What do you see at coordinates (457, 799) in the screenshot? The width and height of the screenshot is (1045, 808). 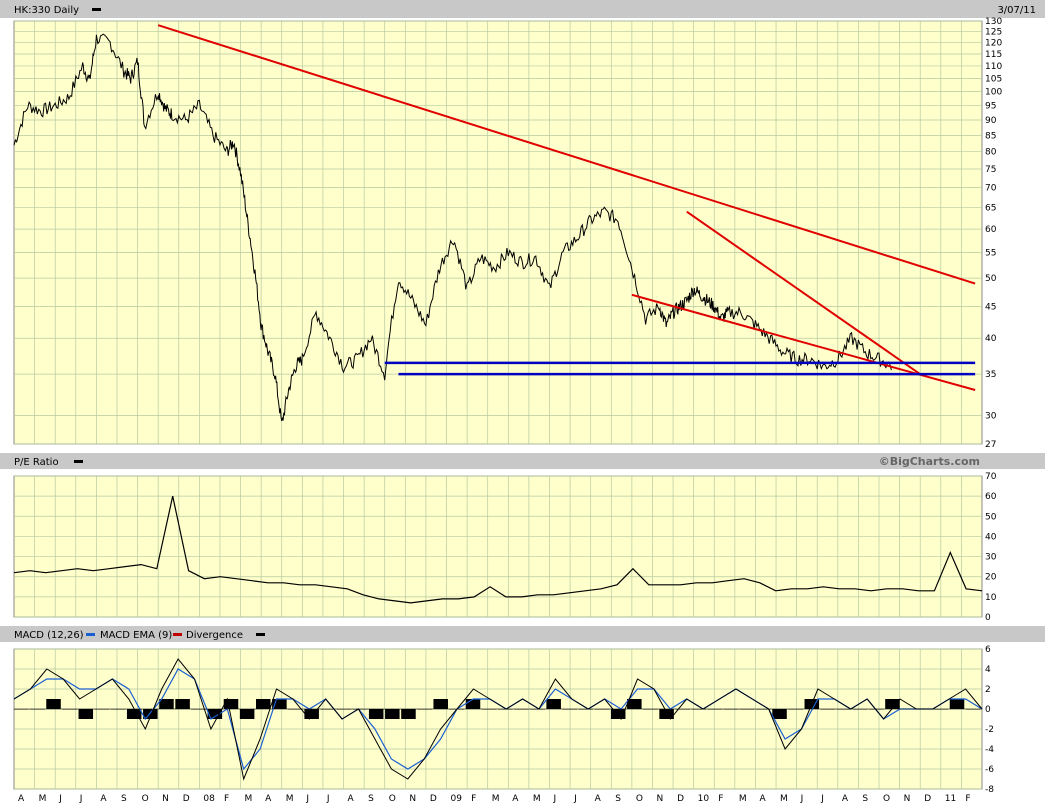 I see `x-tick-label: 09` at bounding box center [457, 799].